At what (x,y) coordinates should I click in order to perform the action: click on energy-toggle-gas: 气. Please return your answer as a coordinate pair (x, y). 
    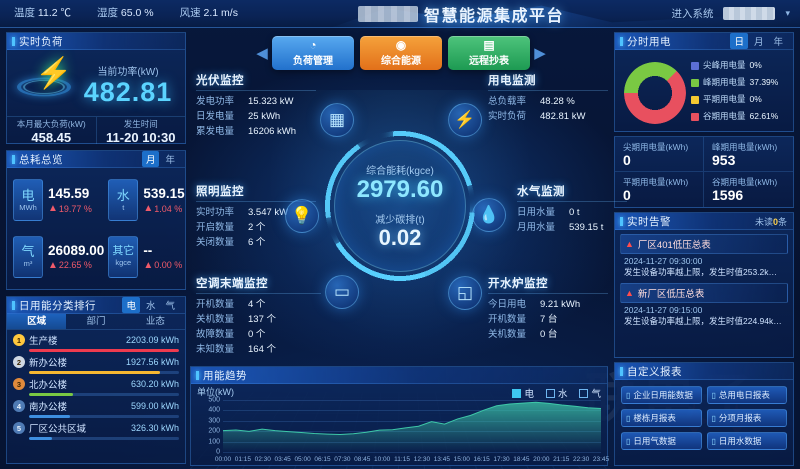
    Looking at the image, I should click on (170, 306).